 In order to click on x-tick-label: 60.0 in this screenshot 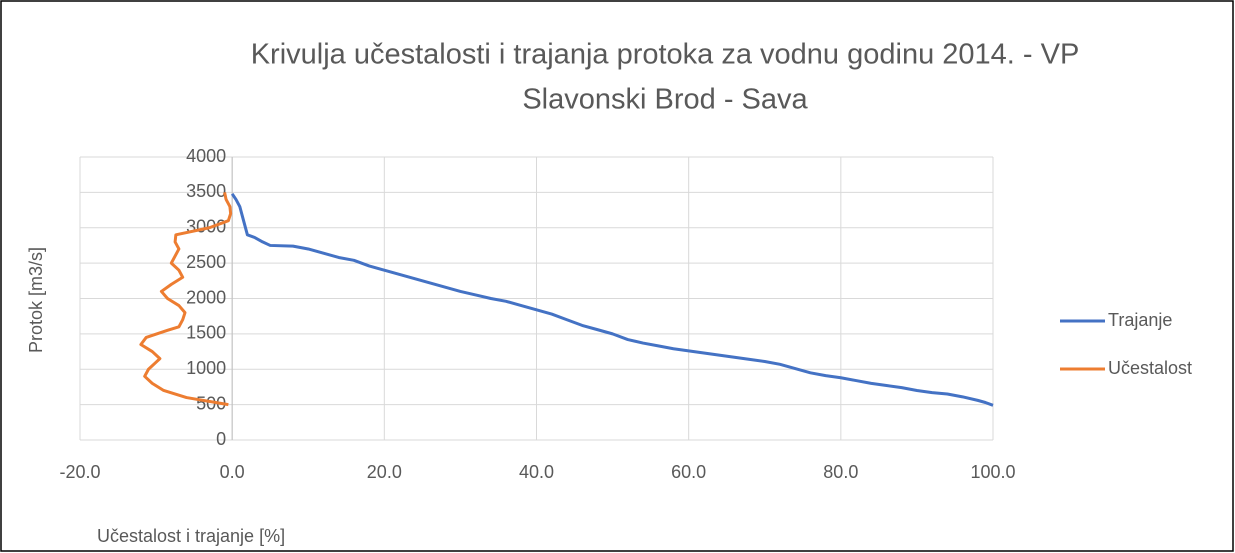, I will do `click(688, 472)`.